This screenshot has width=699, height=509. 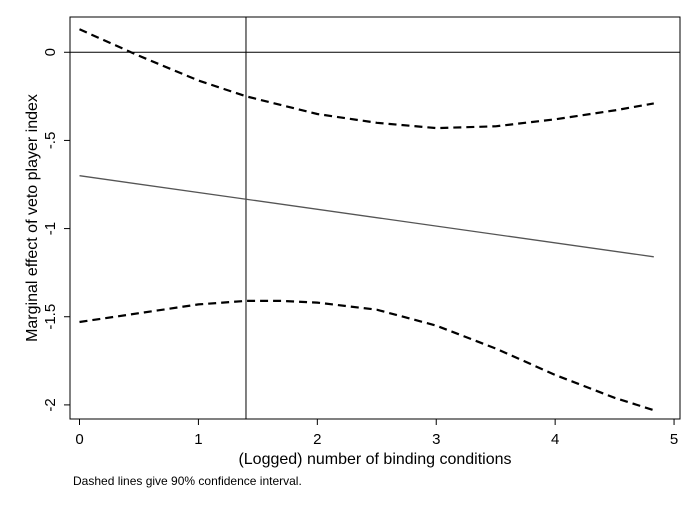 I want to click on x-tick-label: 0, so click(x=79, y=439).